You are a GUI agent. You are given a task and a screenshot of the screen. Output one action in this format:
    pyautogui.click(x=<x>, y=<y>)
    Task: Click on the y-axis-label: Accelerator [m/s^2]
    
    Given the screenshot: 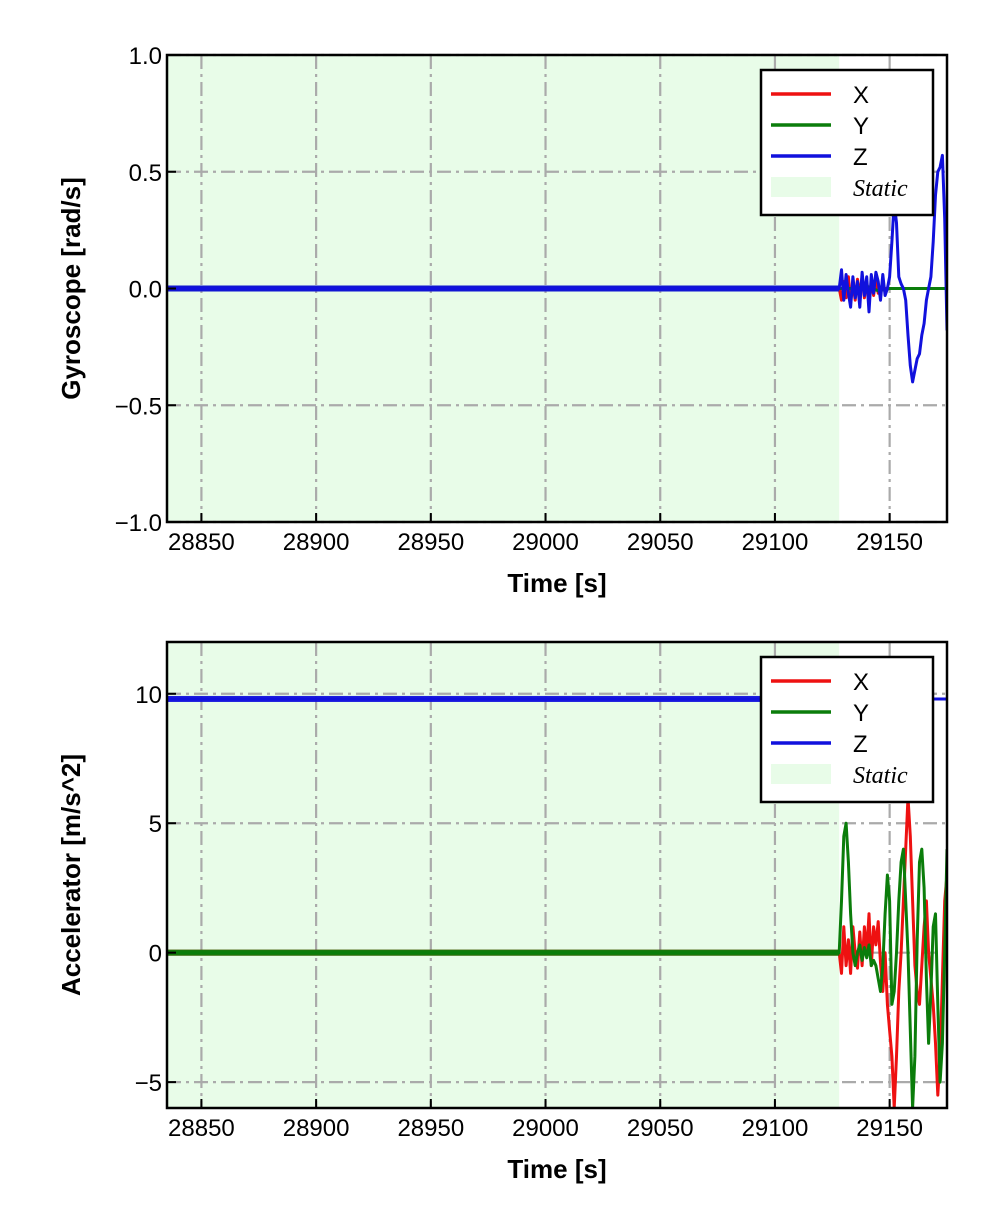 What is the action you would take?
    pyautogui.click(x=71, y=875)
    